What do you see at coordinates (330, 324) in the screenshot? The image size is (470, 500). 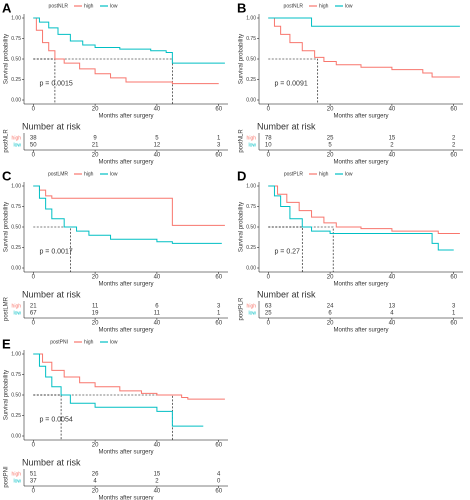 I see `risk-x-tick-label: 20` at bounding box center [330, 324].